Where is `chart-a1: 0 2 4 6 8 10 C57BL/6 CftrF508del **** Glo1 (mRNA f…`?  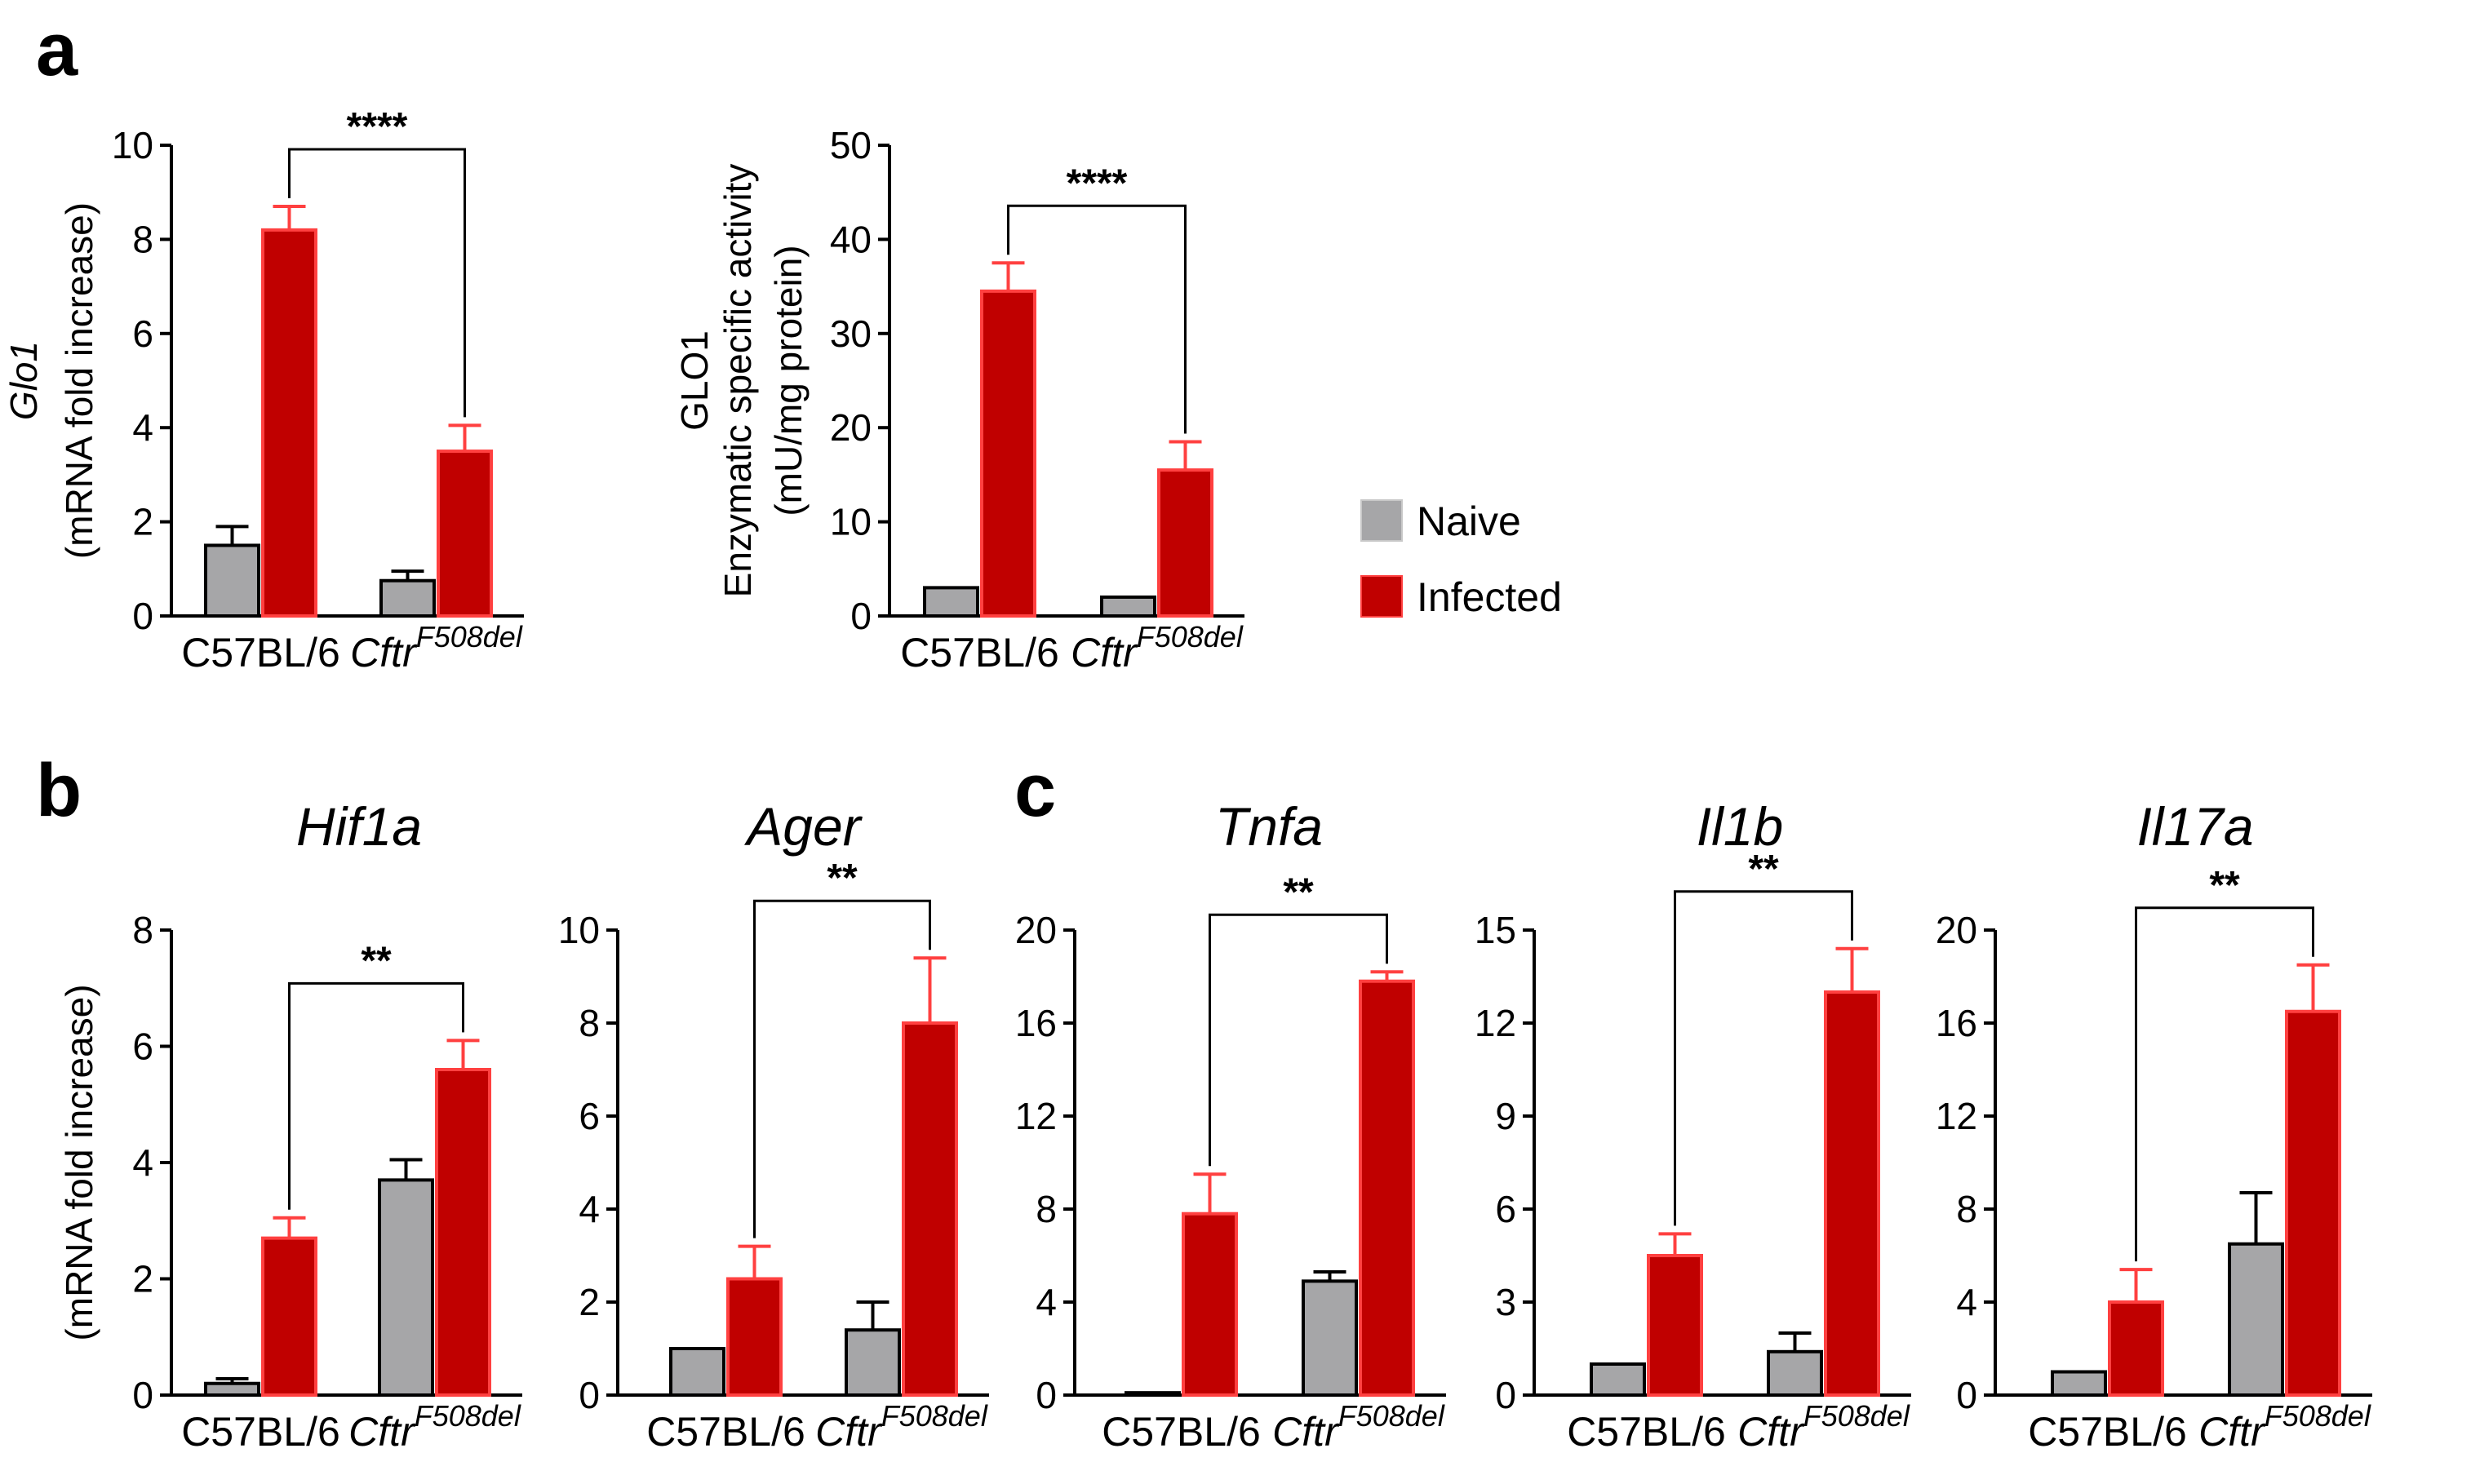 chart-a1: 0 2 4 6 8 10 C57BL/6 CftrF508del **** Glo1 (mRNA f… is located at coordinates (263, 390).